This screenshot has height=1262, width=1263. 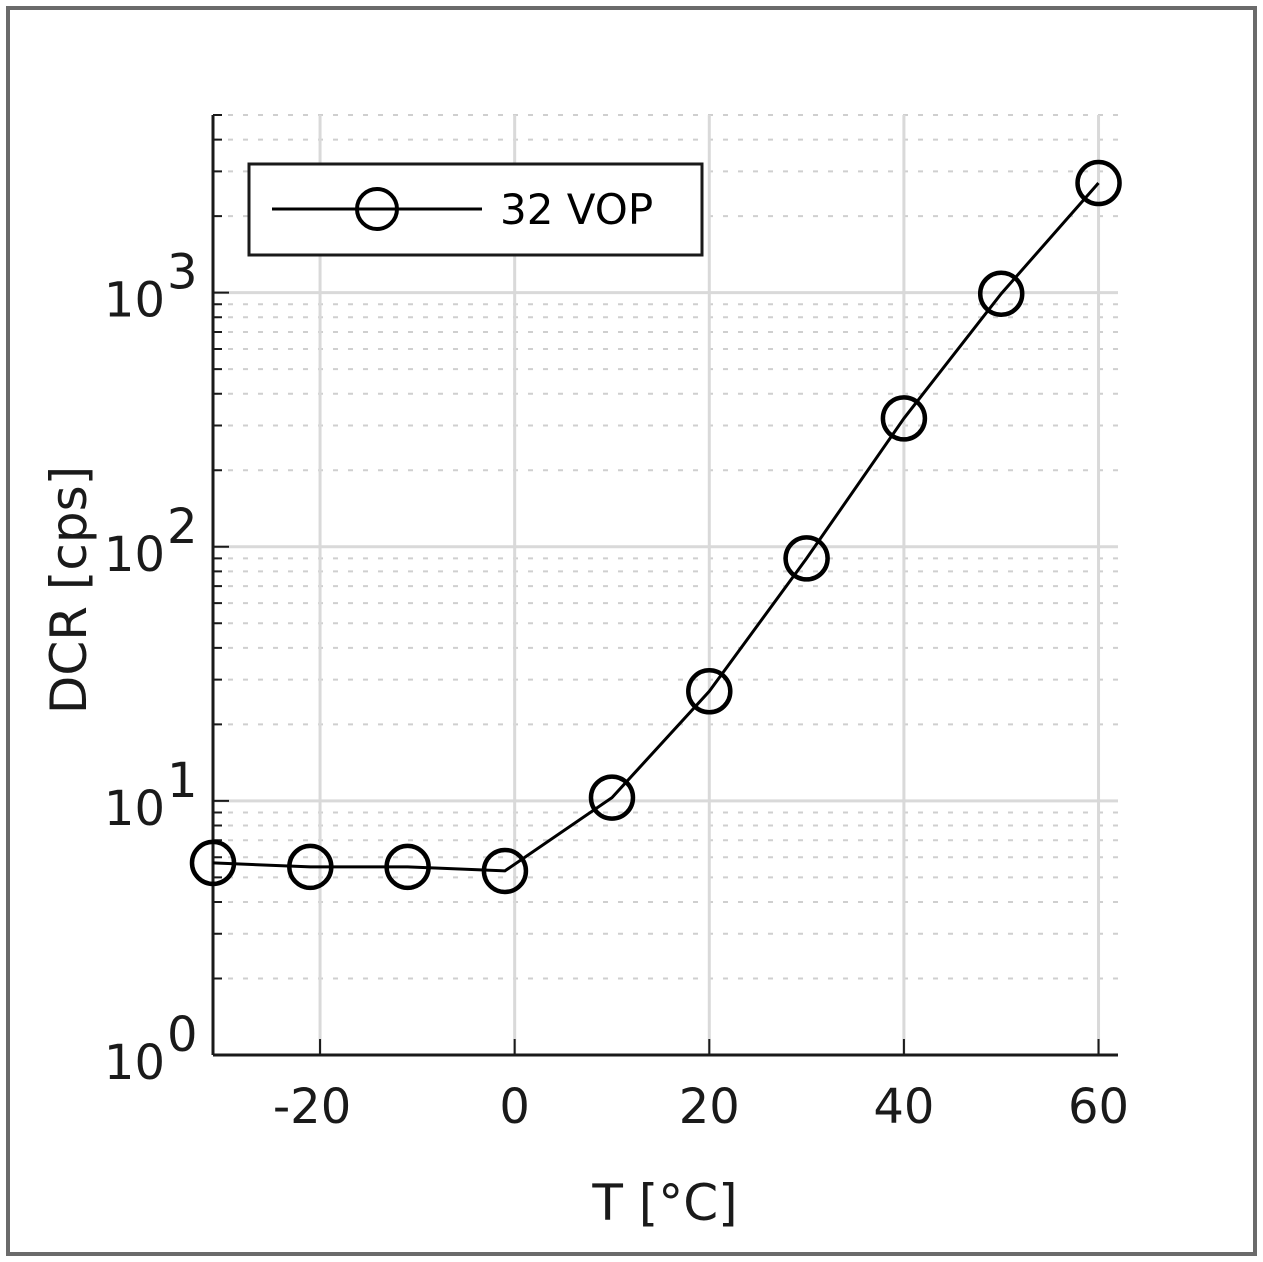 What do you see at coordinates (182, 273) in the screenshot?
I see `y-tick-exponent: 3` at bounding box center [182, 273].